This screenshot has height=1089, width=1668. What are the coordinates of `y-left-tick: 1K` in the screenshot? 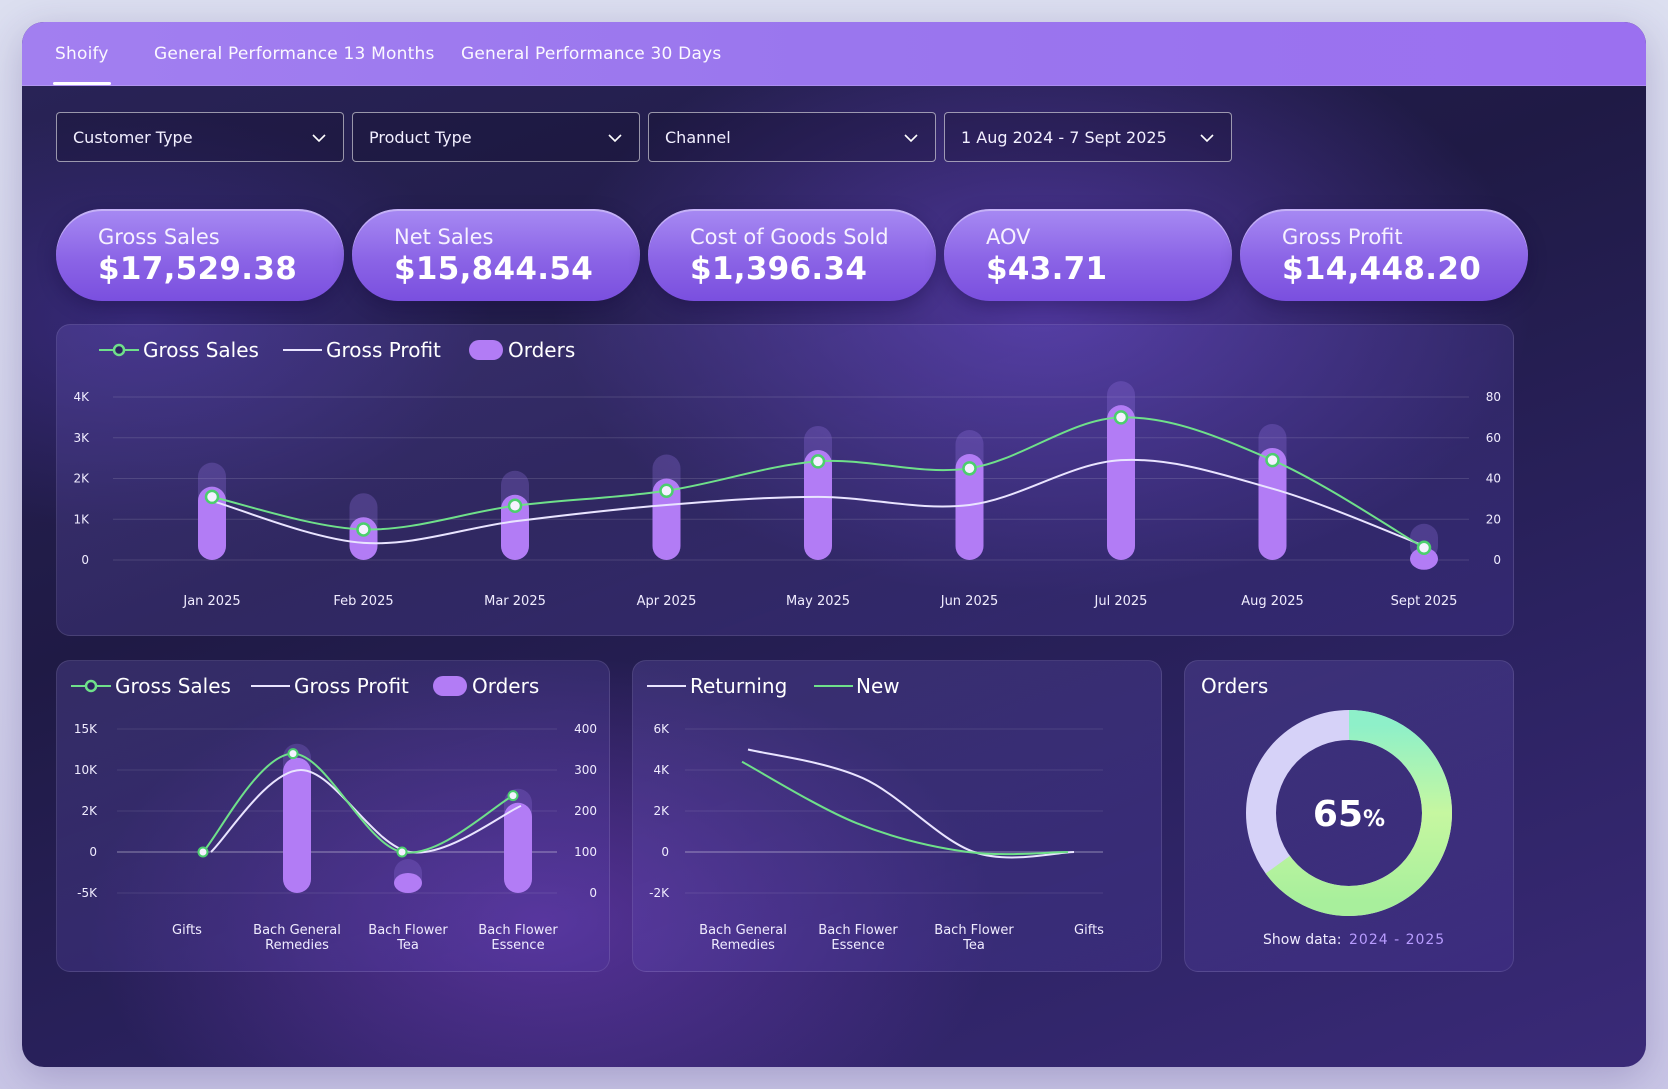 It's located at (81, 519).